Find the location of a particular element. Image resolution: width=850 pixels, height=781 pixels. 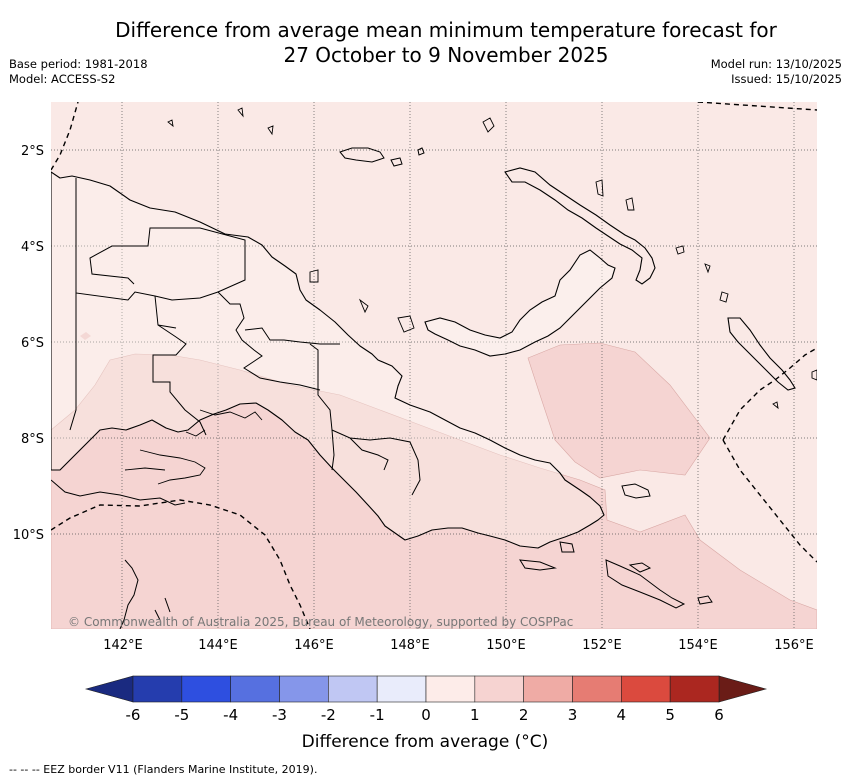

anomaly-small-patch is located at coordinates (85, 336).